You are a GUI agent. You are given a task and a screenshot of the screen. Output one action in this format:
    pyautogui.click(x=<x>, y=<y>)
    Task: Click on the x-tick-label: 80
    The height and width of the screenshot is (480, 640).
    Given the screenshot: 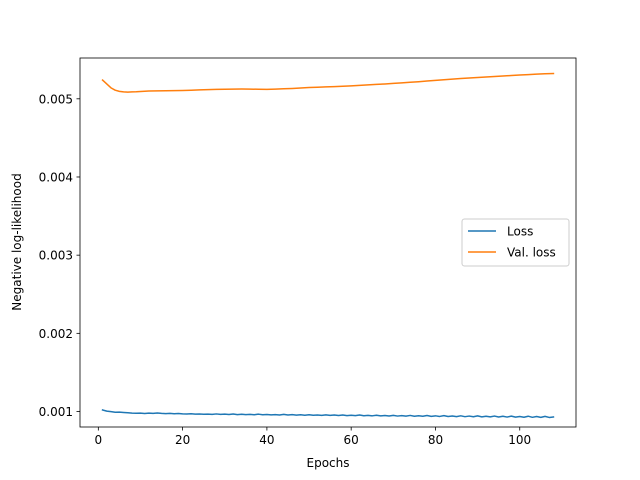 What is the action you would take?
    pyautogui.click(x=435, y=440)
    